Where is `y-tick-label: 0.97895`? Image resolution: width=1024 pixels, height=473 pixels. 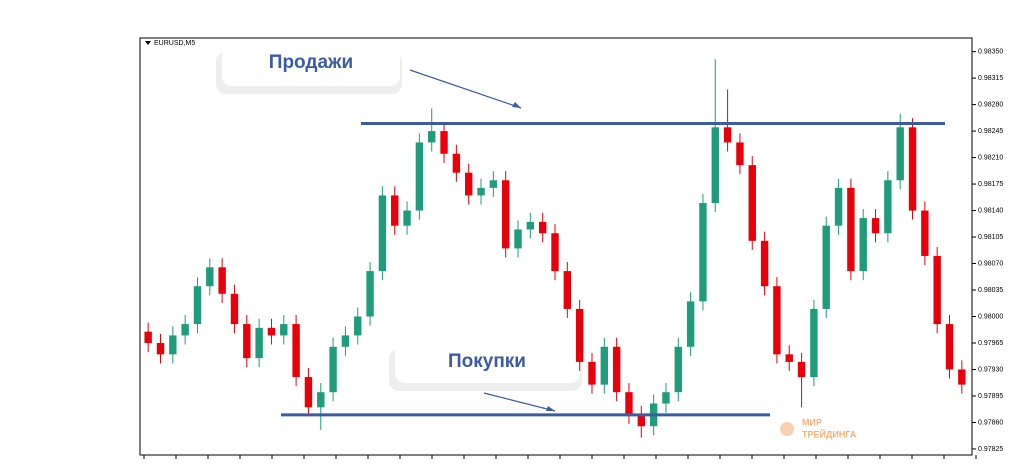 y-tick-label: 0.97895 is located at coordinates (990, 396).